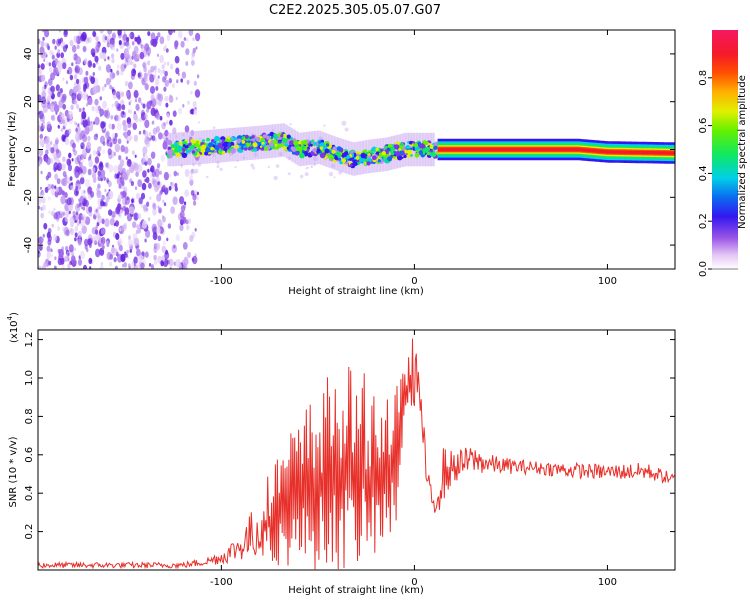  What do you see at coordinates (703, 269) in the screenshot?
I see `colorbar-tick-label: 0.0` at bounding box center [703, 269].